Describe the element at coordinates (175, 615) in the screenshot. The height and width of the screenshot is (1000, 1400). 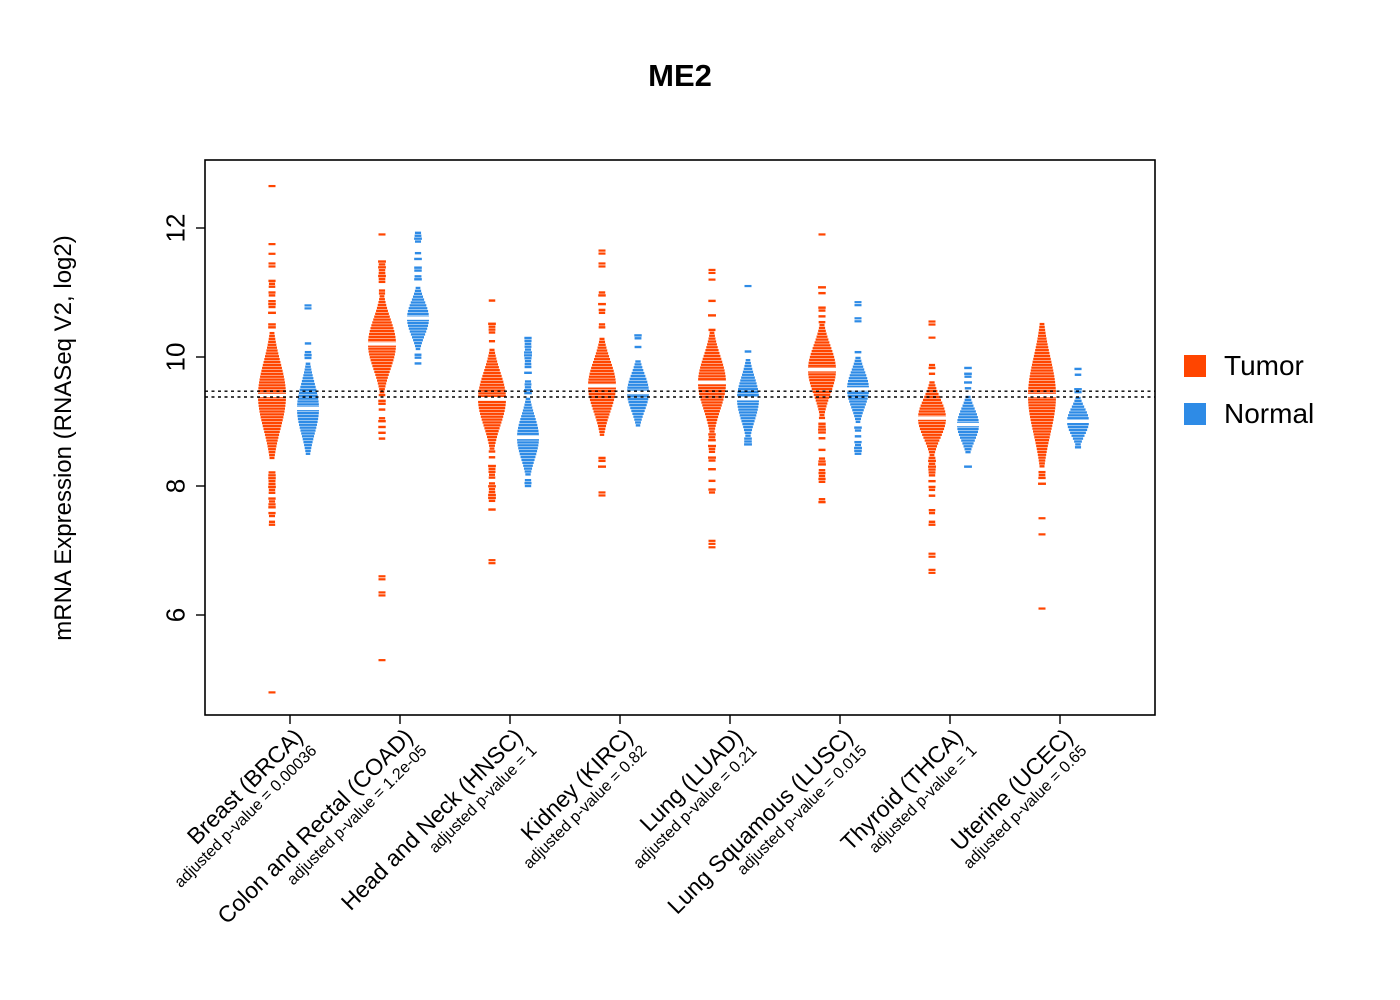
I see `y-tick-6: 6` at that location.